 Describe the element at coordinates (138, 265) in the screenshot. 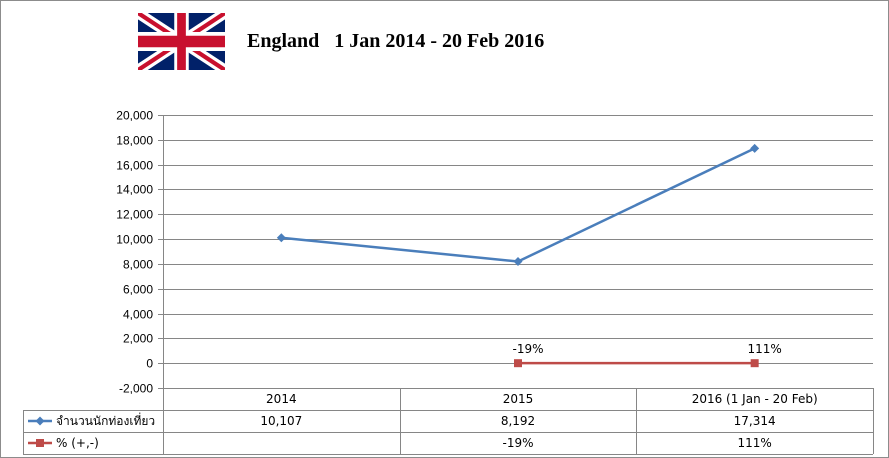

I see `y-tick-label: 8,000` at that location.